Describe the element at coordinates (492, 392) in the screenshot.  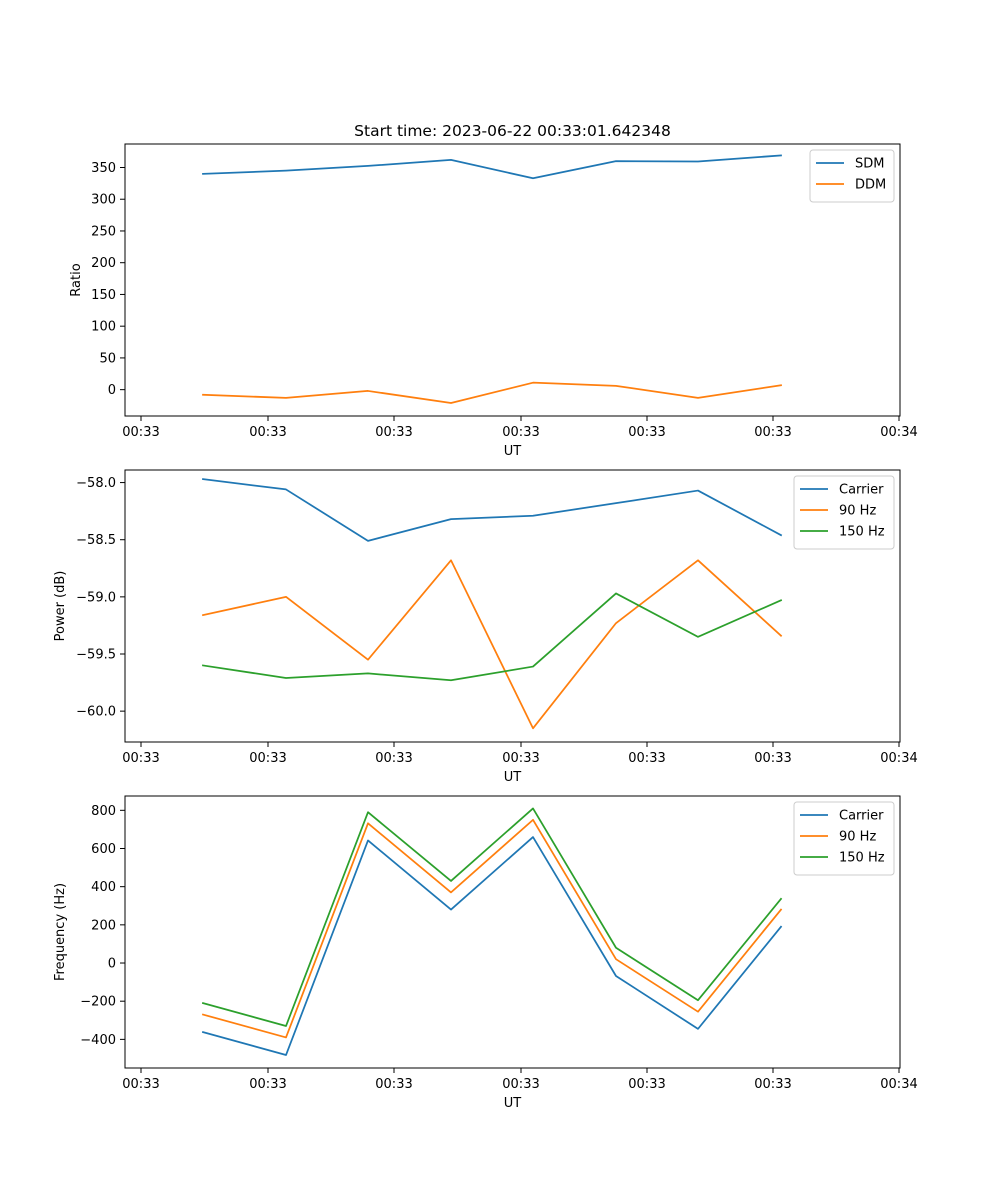
I see `series-line-ddm` at that location.